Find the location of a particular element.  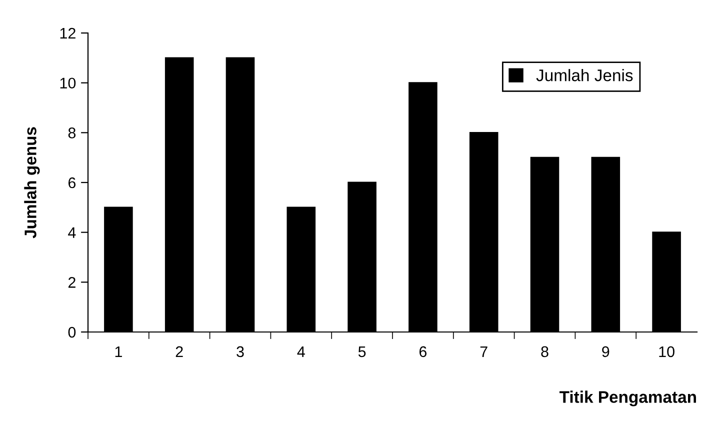

y-tick-label: 12 is located at coordinates (68, 33).